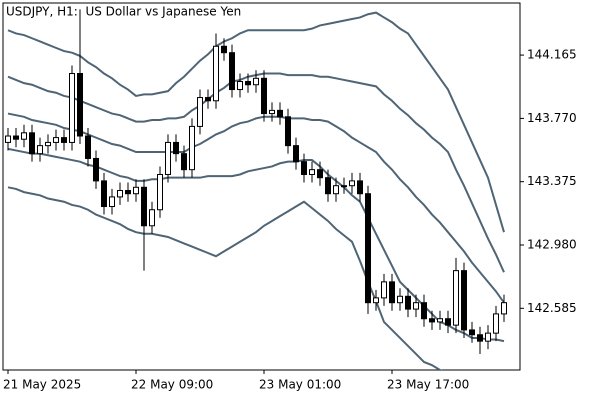  Describe the element at coordinates (300, 385) in the screenshot. I see `x-tick-label: 23 May 01:00` at that location.